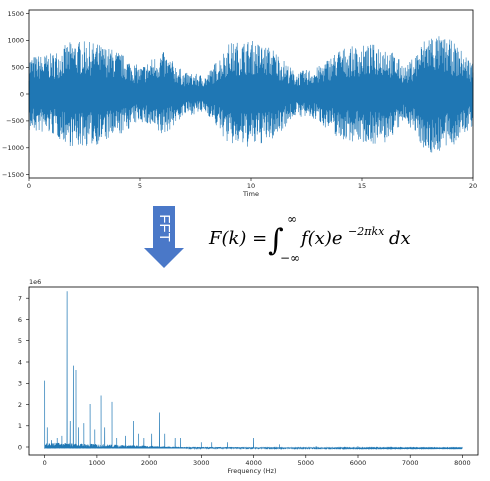 This screenshot has width=490, height=481. I want to click on x-tick-label: 15, so click(362, 186).